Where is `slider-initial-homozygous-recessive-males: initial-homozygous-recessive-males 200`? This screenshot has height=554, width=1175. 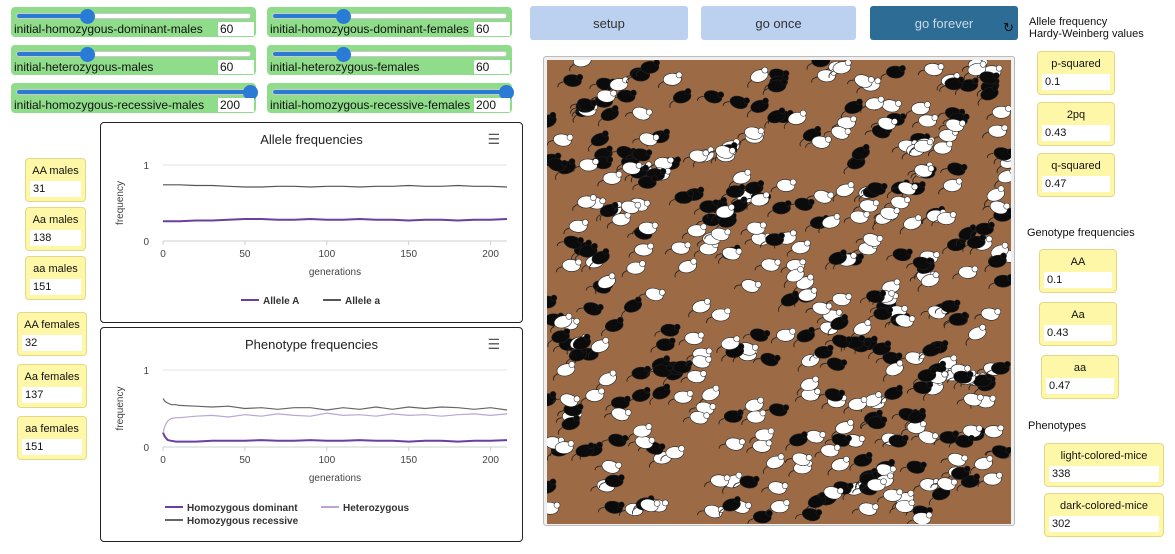 slider-initial-homozygous-recessive-males: initial-homozygous-recessive-males 200 is located at coordinates (134, 98).